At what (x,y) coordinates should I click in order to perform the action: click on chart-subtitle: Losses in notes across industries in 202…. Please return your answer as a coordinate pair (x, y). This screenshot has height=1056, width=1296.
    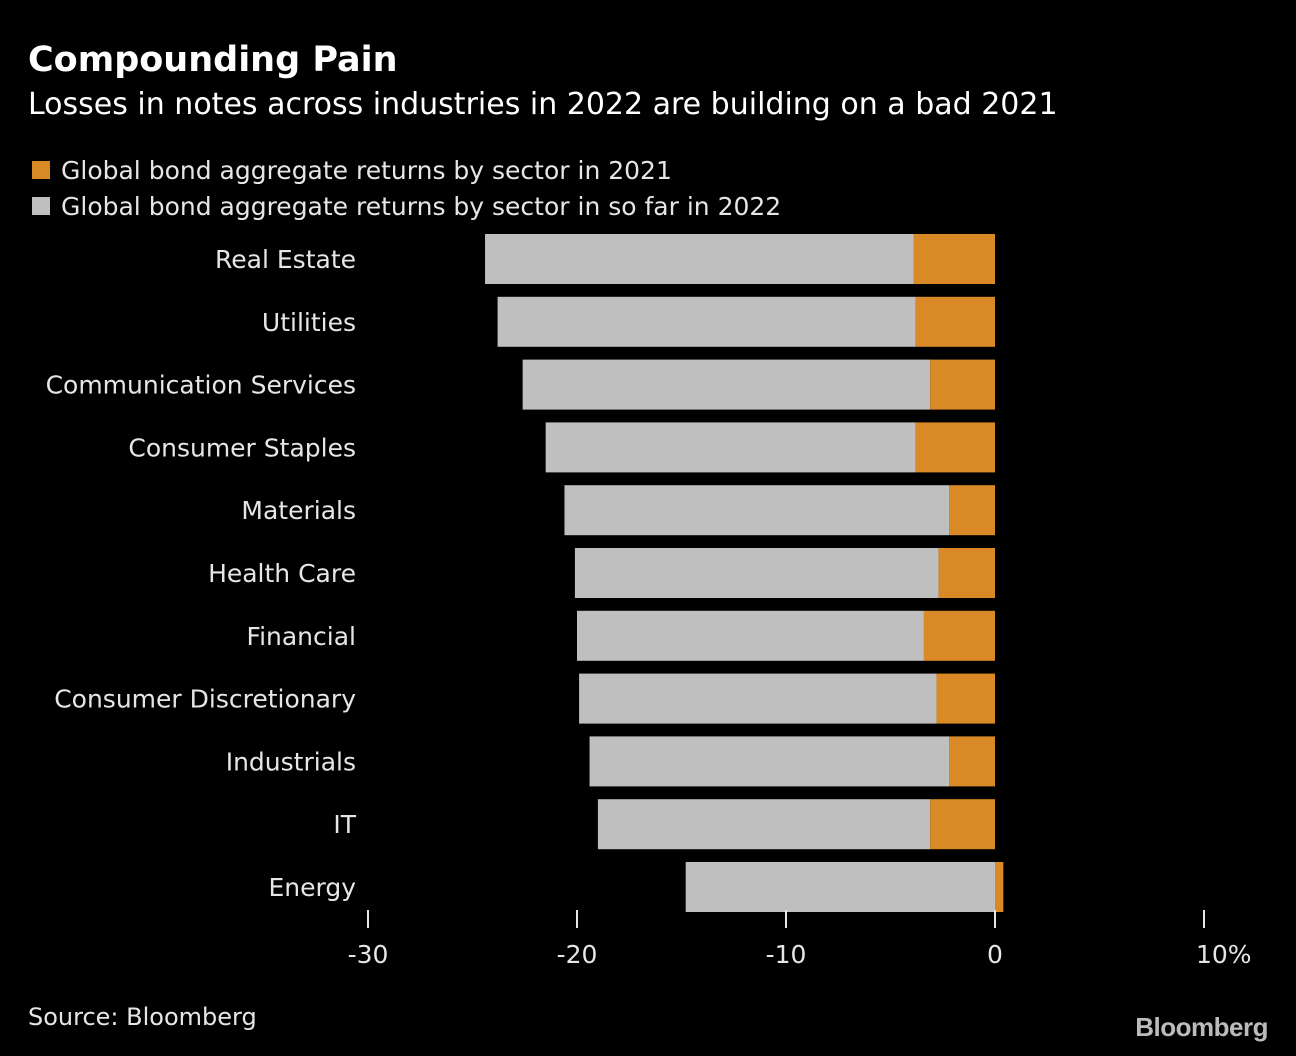
    Looking at the image, I should click on (543, 104).